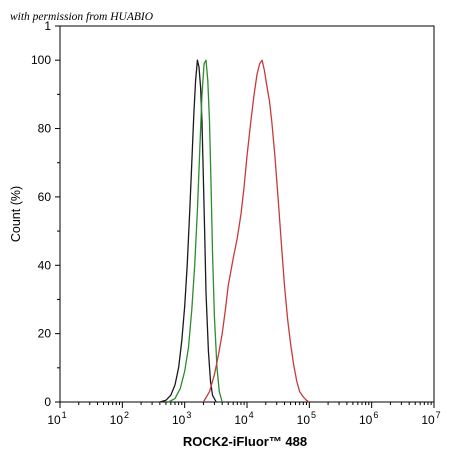 The height and width of the screenshot is (454, 450). What do you see at coordinates (16, 214) in the screenshot?
I see `y-axis-title: Count (%)` at bounding box center [16, 214].